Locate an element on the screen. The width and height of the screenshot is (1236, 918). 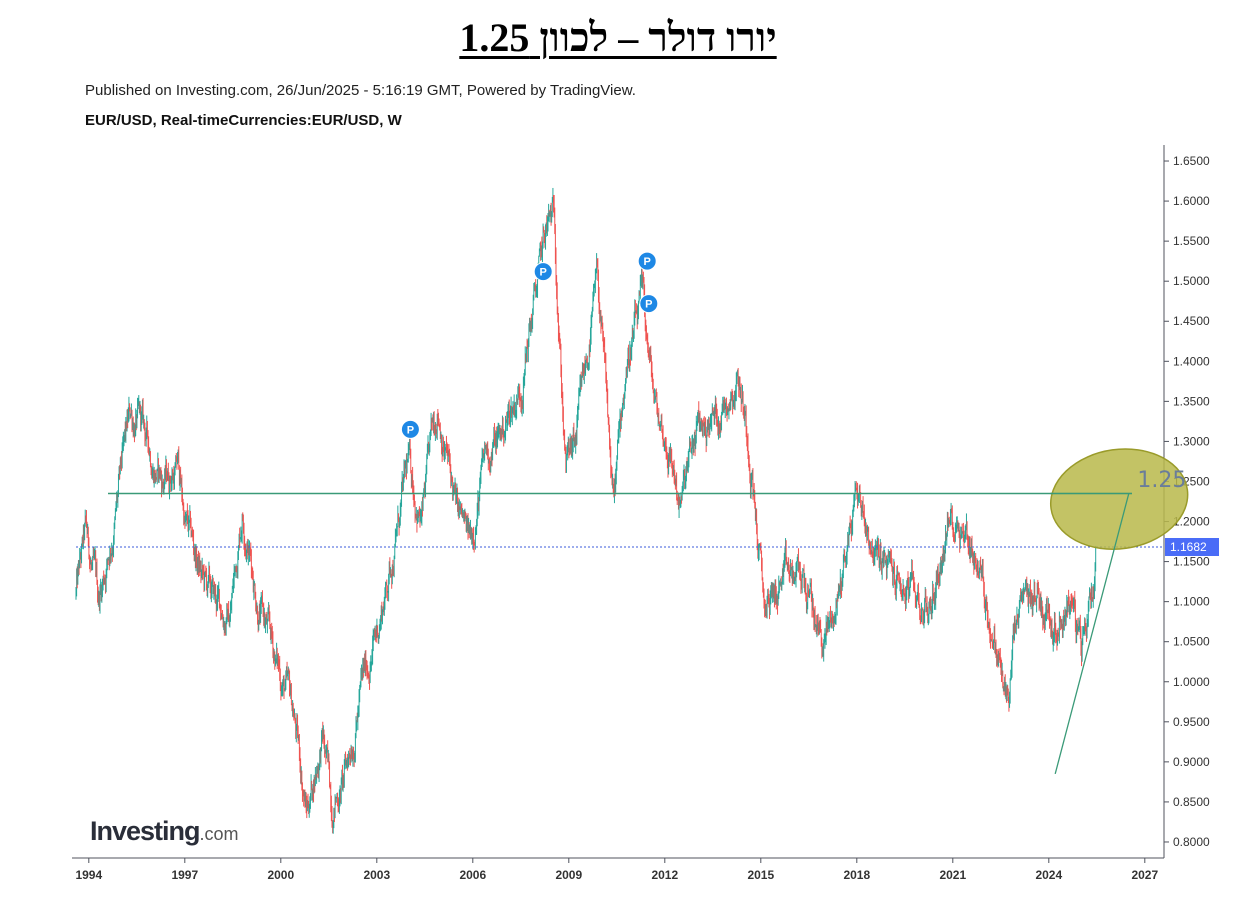
y-tick-label: 0.9000 is located at coordinates (1191, 762).